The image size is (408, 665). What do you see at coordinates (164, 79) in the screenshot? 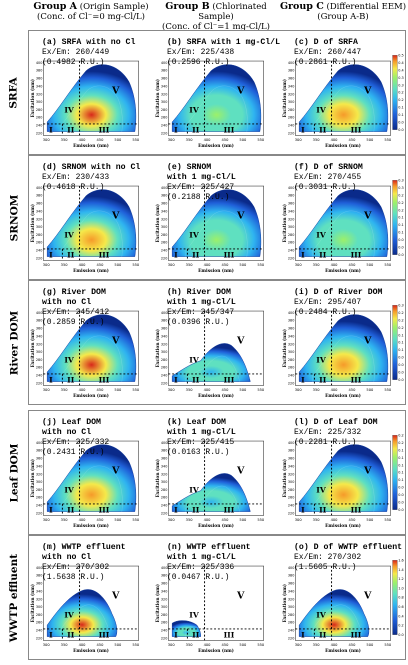
I see `y-tick-label: 360` at bounding box center [164, 79].